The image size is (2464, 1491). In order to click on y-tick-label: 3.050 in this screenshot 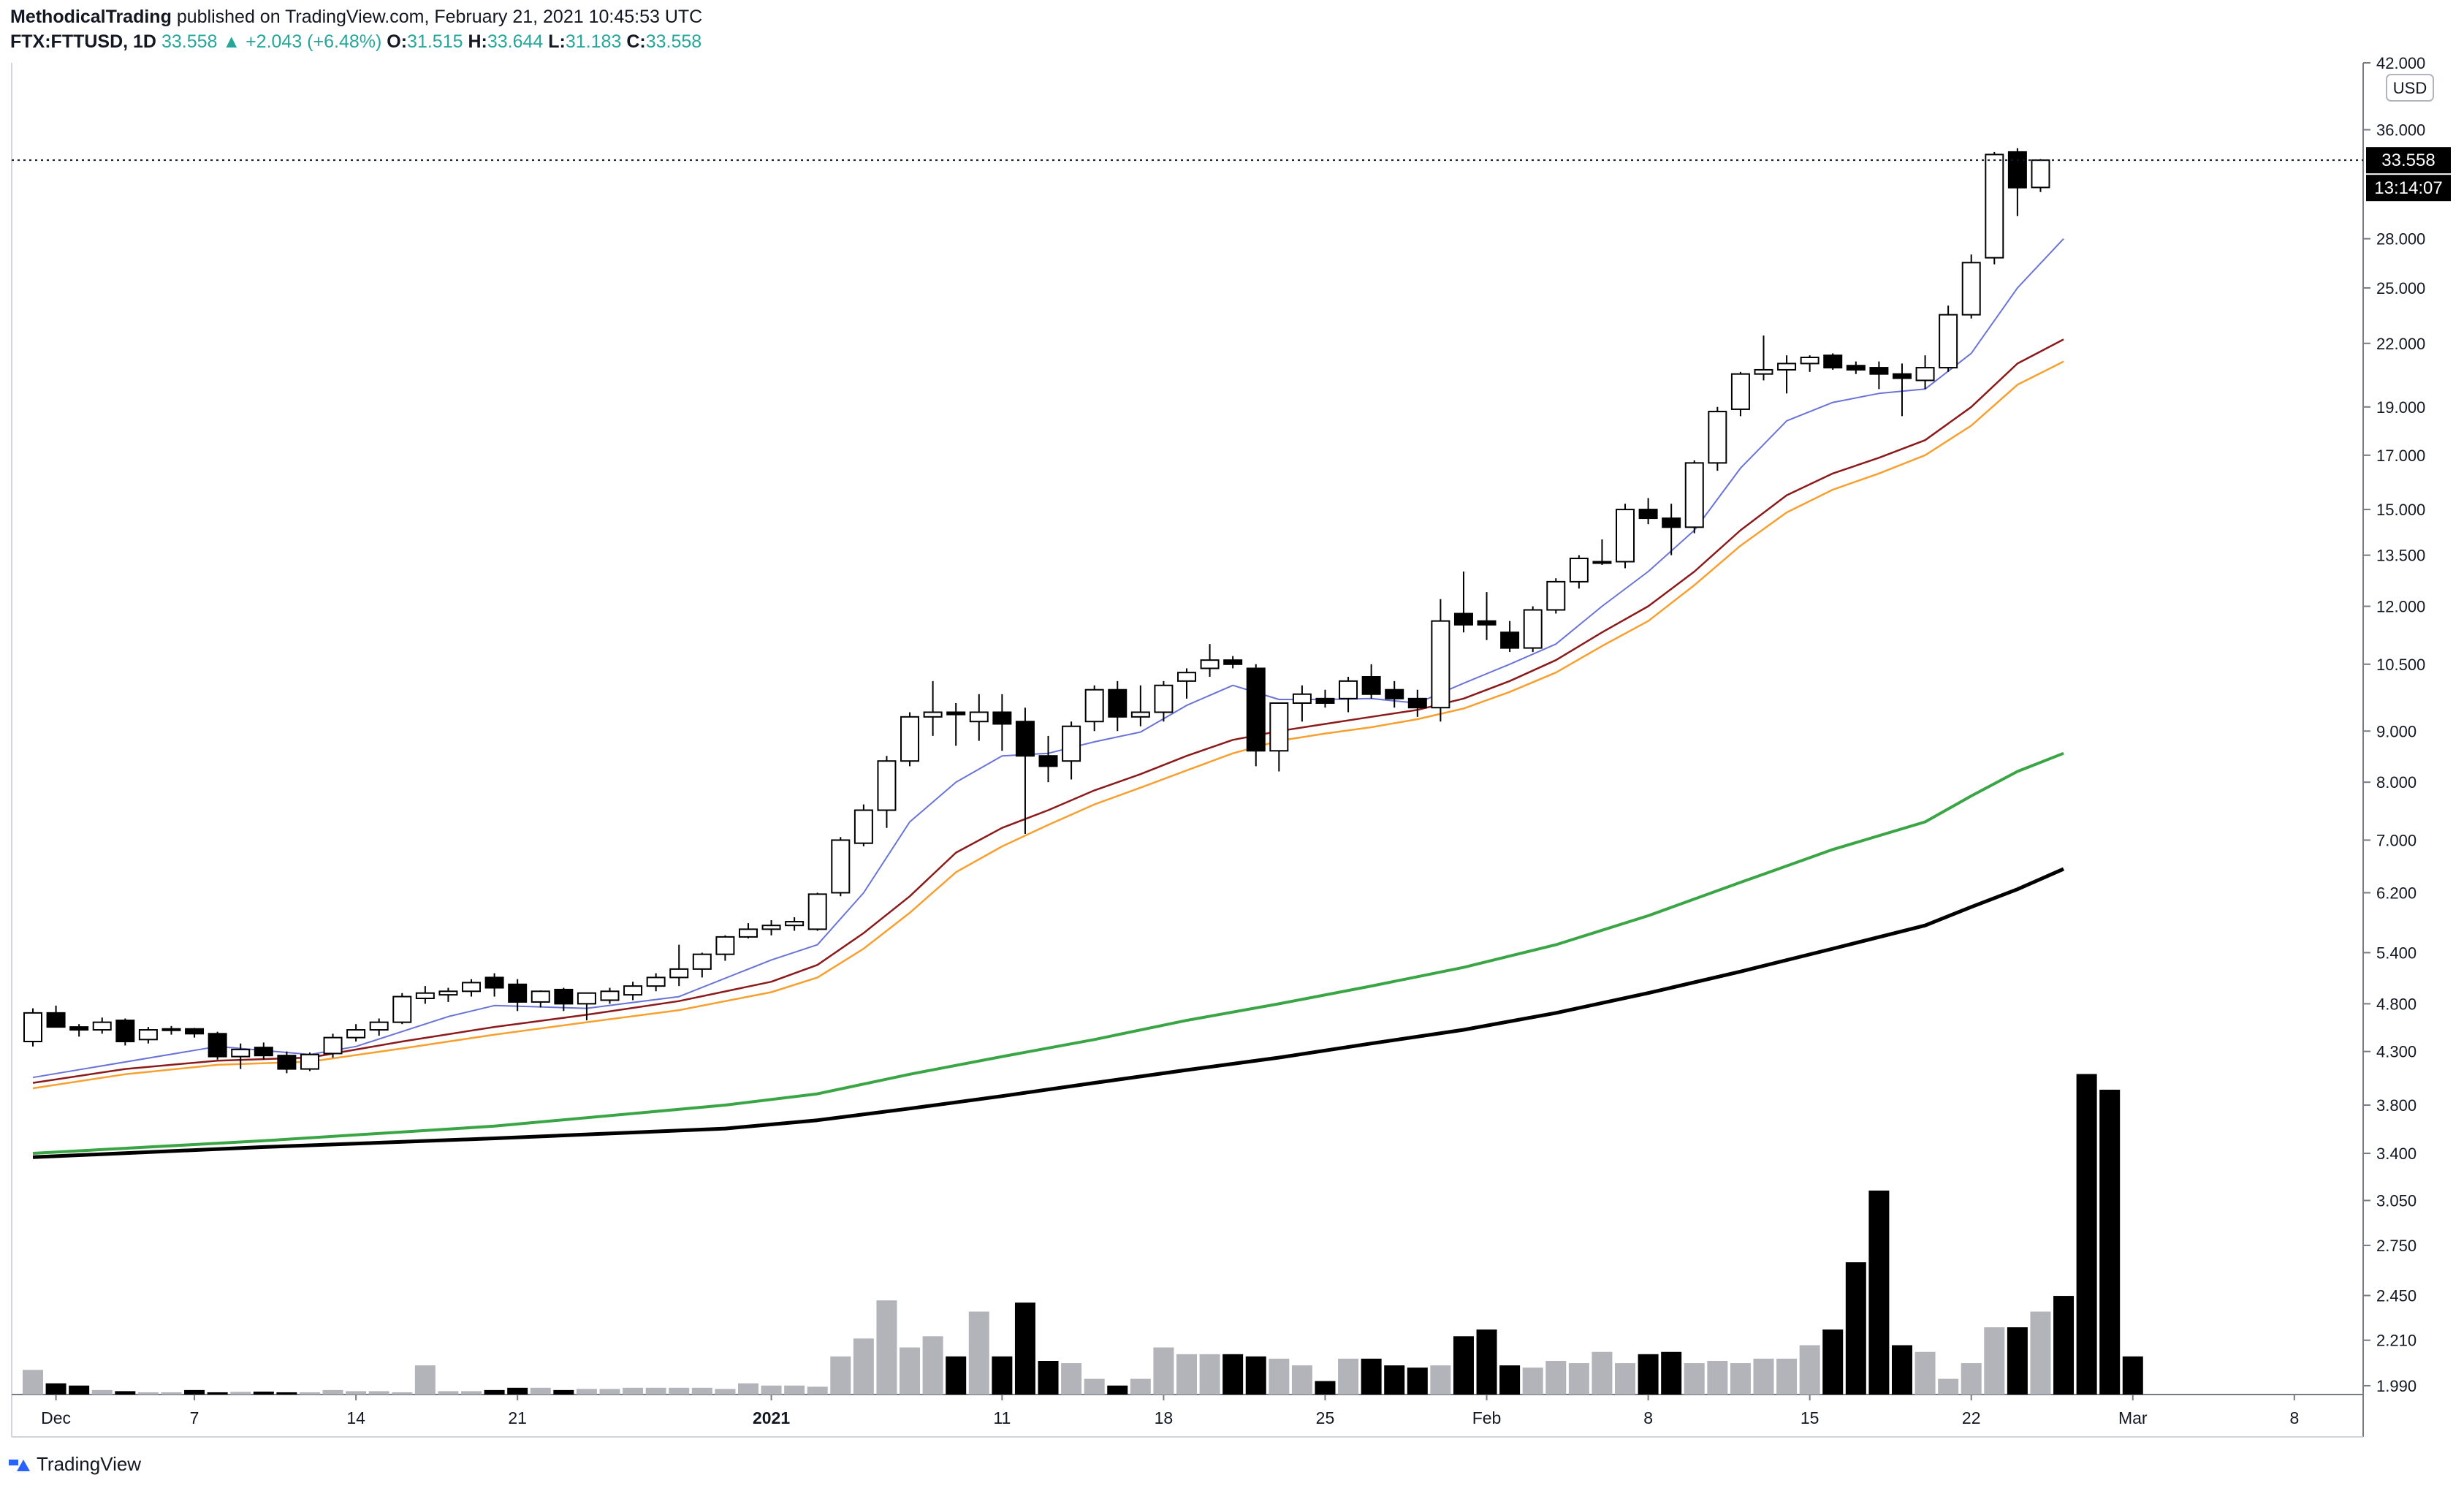, I will do `click(2396, 1201)`.